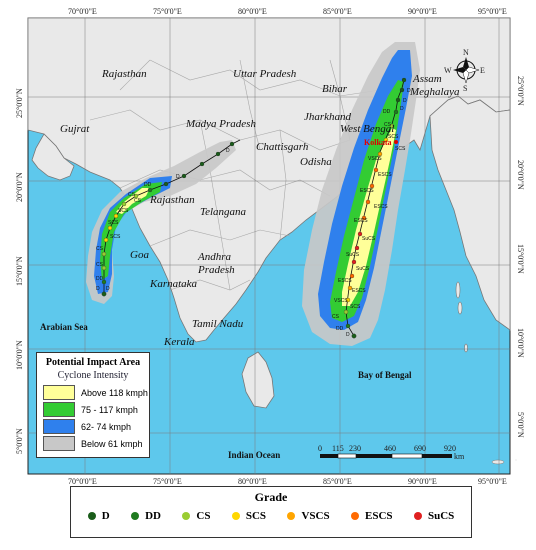  What do you see at coordinates (378, 142) in the screenshot?
I see `kolkata-label: Kolkata` at bounding box center [378, 142].